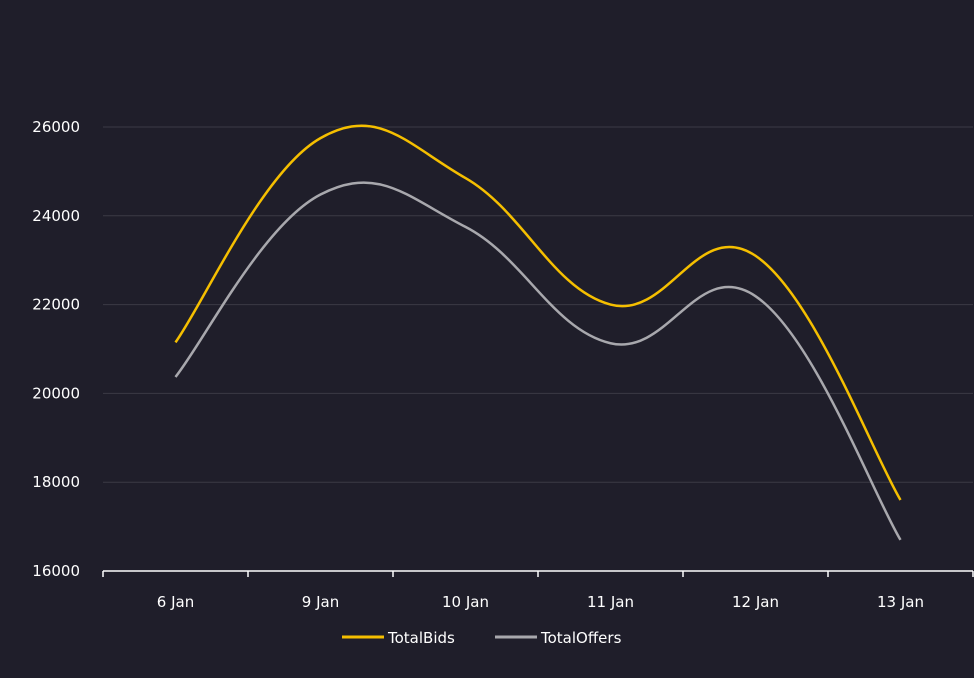  Describe the element at coordinates (900, 602) in the screenshot. I see `x-tick-label: 13 Jan` at that location.